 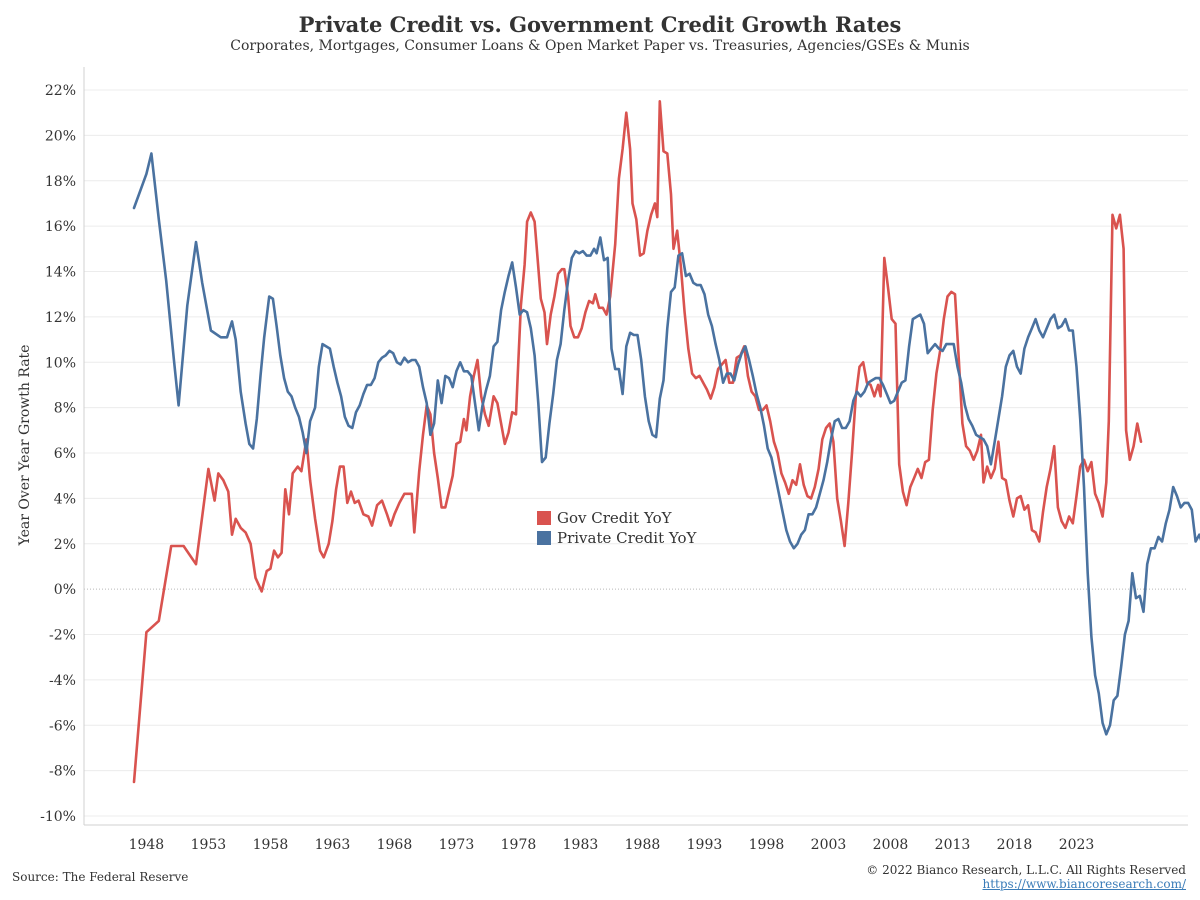 I want to click on x-tick-label: 2003, so click(x=829, y=845).